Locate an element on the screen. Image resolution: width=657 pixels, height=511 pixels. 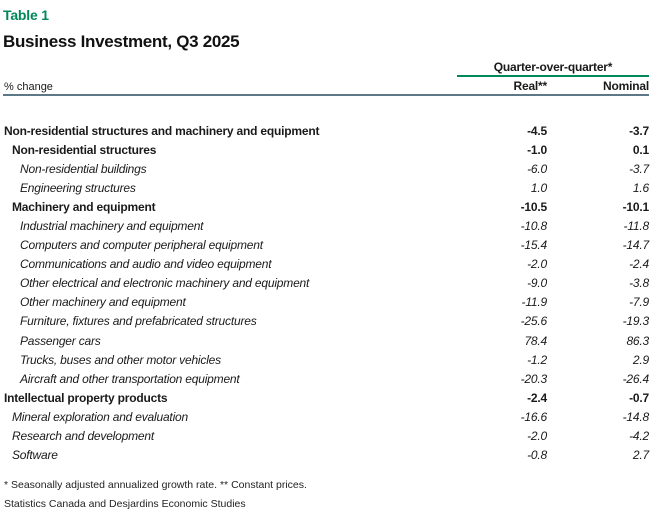
real-value: -20.3 is located at coordinates (534, 378).